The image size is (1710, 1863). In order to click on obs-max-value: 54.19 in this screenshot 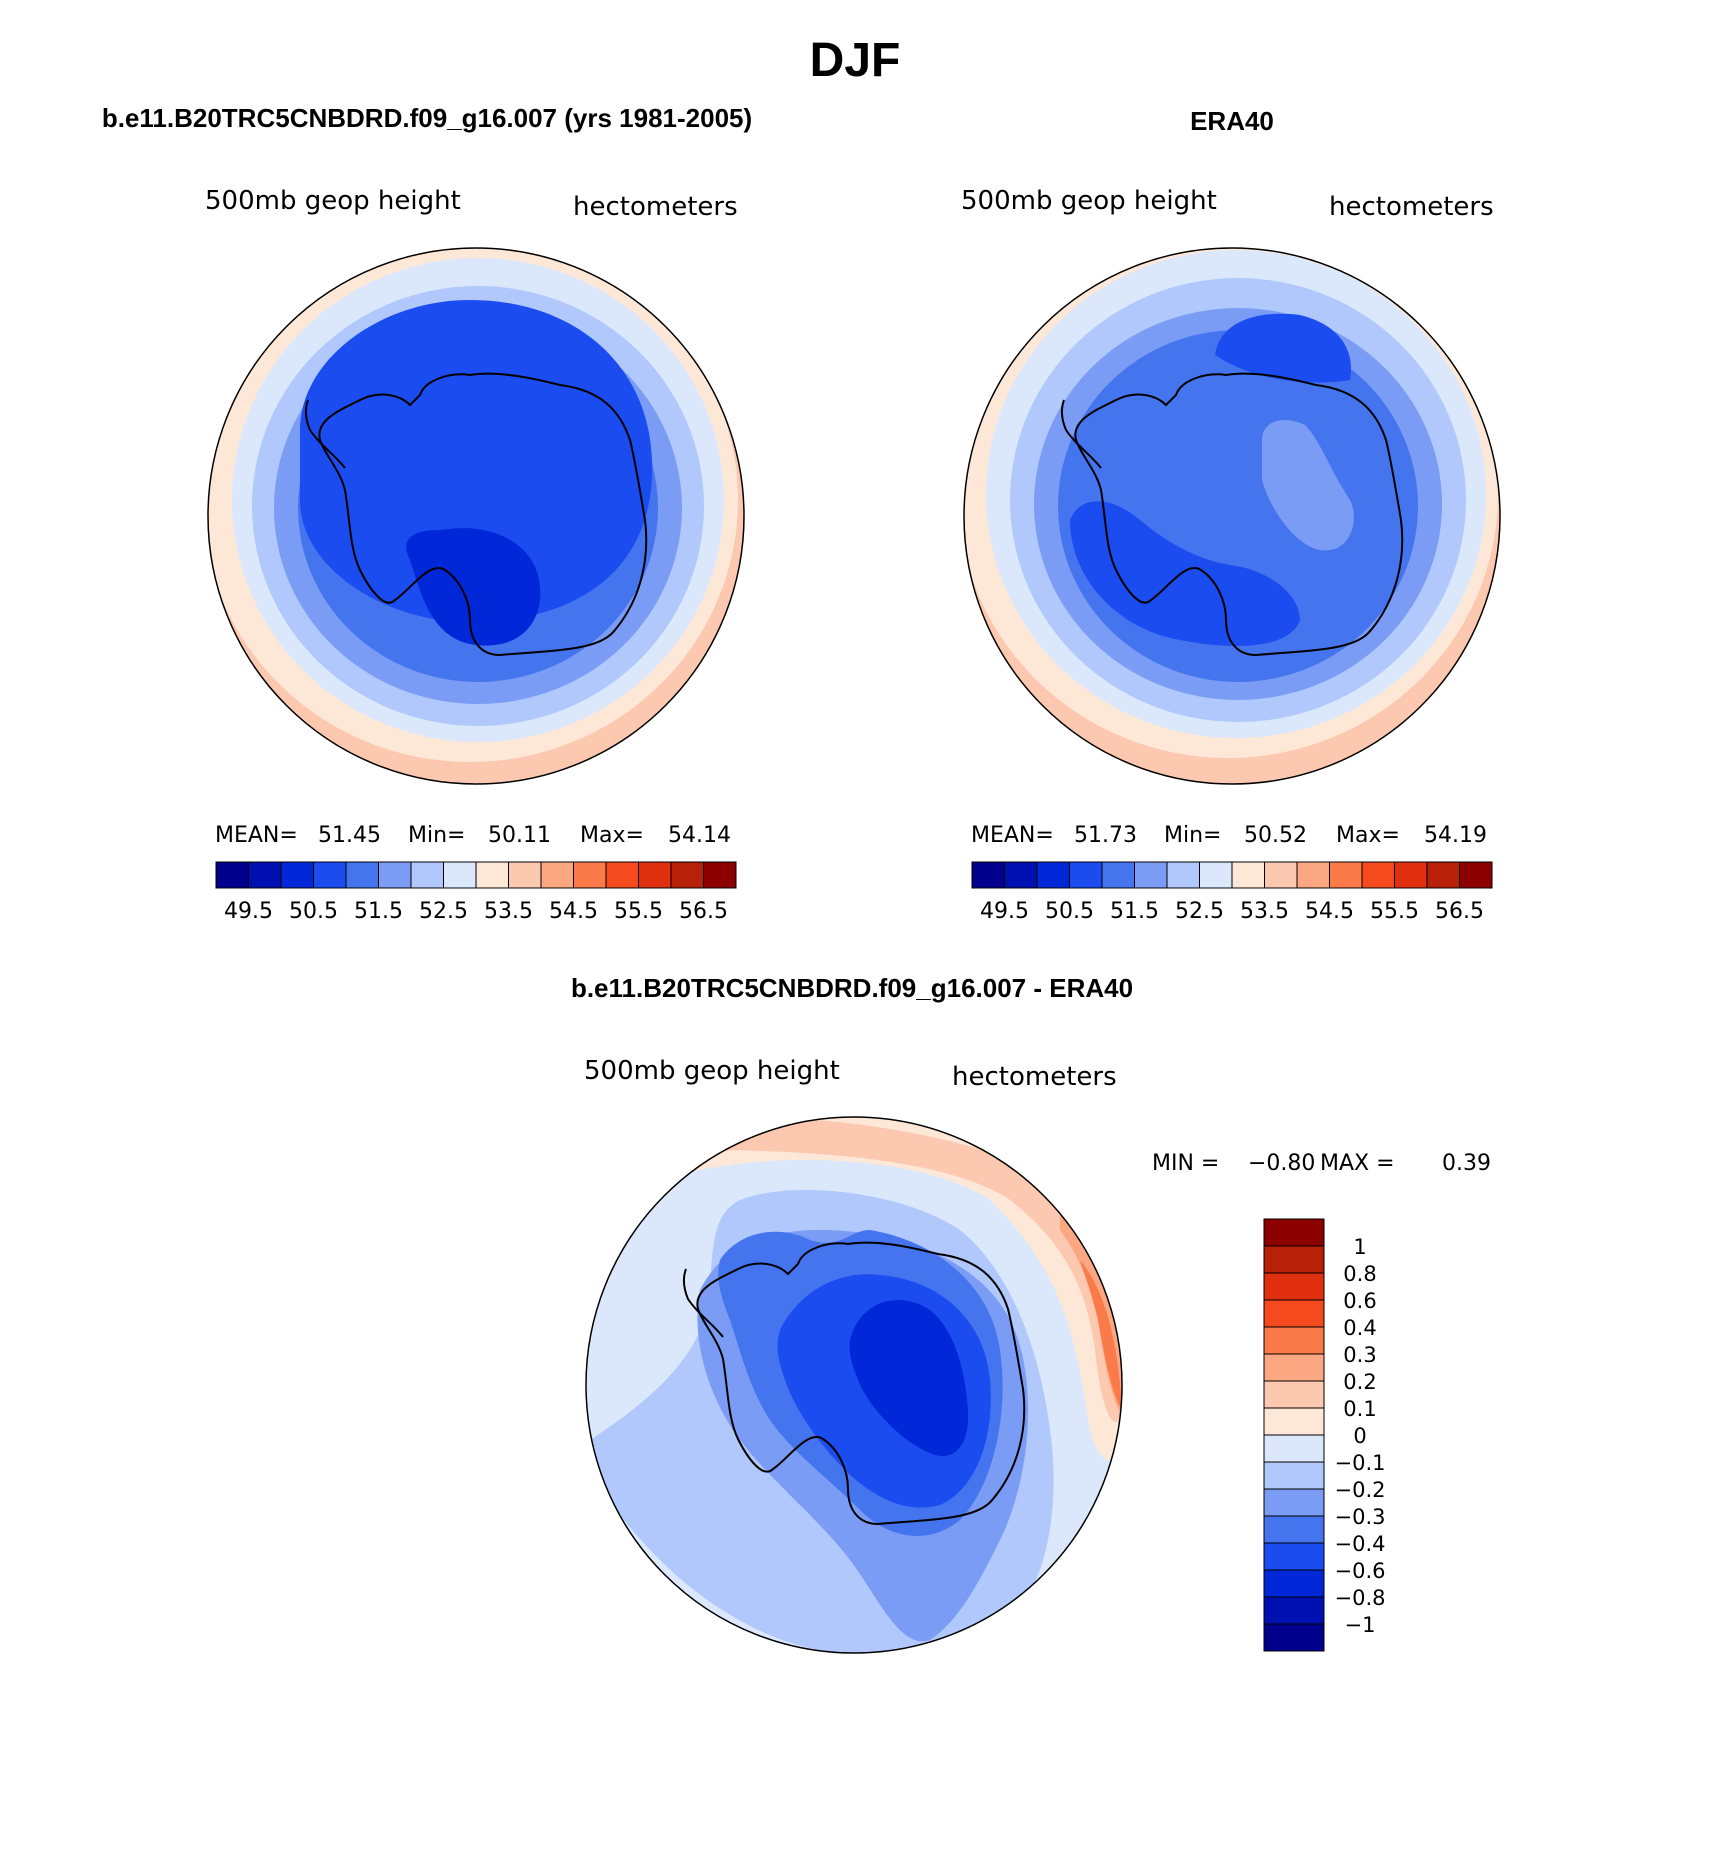, I will do `click(1455, 835)`.